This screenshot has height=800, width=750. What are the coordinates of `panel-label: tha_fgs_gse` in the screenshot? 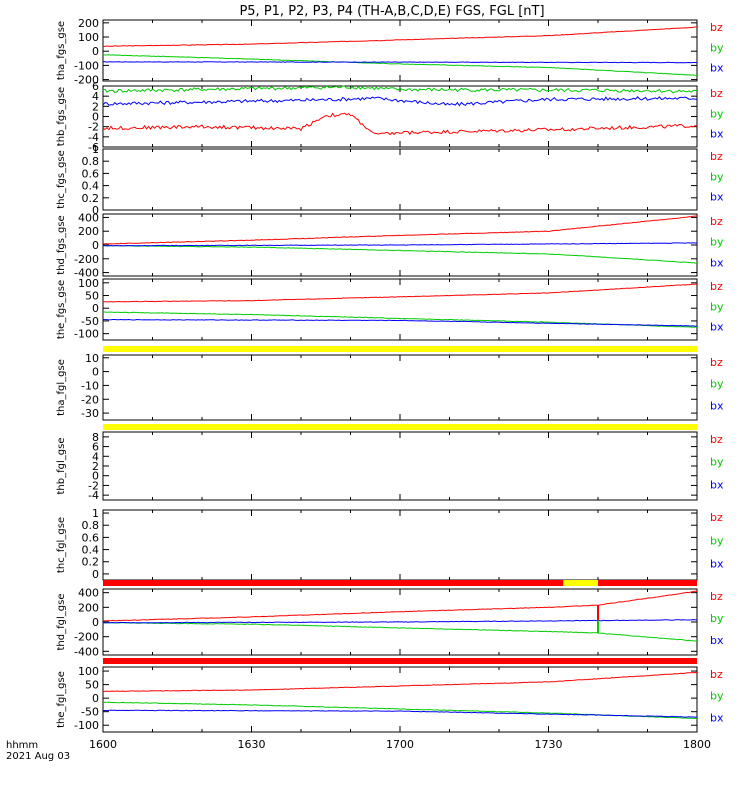 It's located at (61, 50).